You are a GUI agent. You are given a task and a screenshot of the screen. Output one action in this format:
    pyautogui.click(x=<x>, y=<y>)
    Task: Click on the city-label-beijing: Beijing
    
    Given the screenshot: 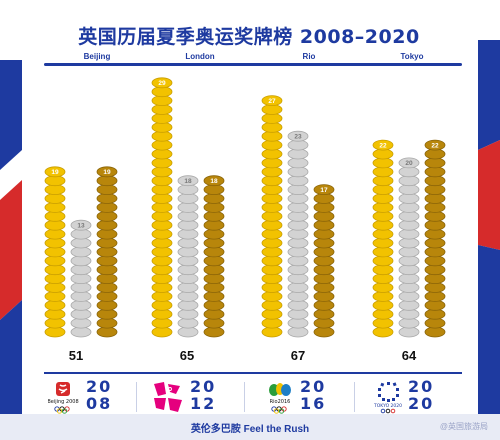 What is the action you would take?
    pyautogui.click(x=97, y=56)
    